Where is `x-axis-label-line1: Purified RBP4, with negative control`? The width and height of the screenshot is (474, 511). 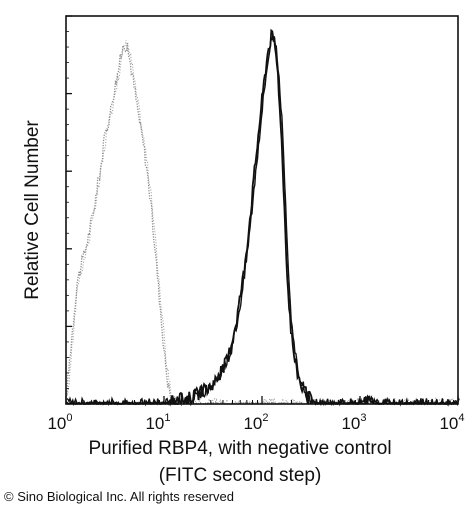 x-axis-label-line1: Purified RBP4, with negative control is located at coordinates (239, 448).